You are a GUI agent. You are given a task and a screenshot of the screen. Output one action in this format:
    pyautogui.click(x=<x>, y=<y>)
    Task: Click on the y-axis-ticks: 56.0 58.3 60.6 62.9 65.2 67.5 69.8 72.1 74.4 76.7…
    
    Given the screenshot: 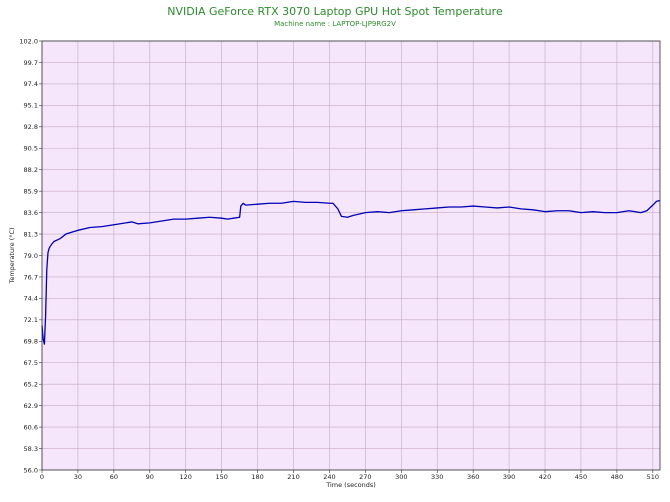 What is the action you would take?
    pyautogui.click(x=30, y=255)
    